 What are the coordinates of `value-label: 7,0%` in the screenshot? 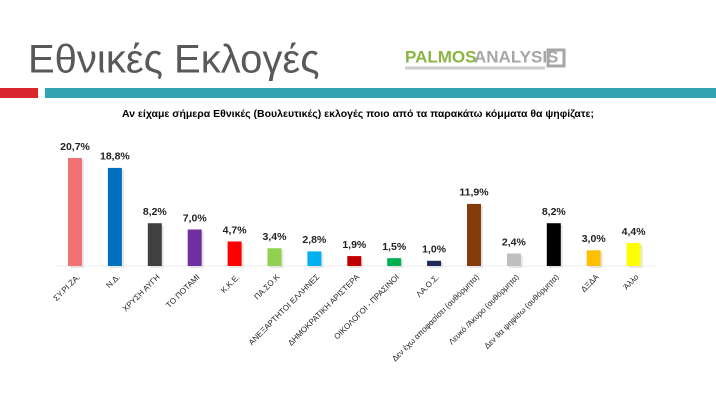 It's located at (195, 218).